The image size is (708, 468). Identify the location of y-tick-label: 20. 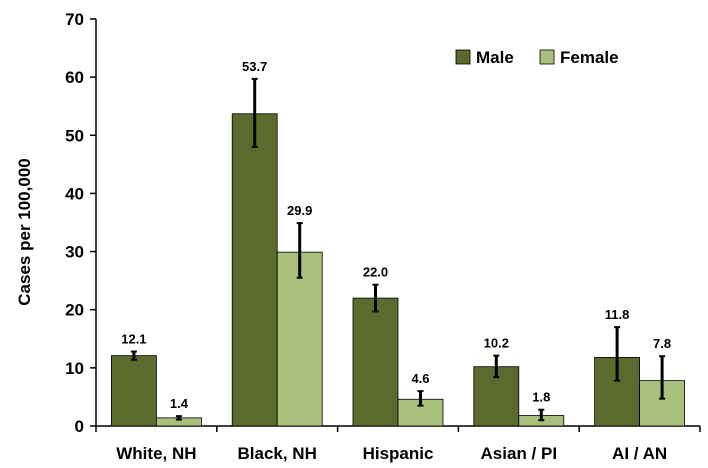
(74, 310).